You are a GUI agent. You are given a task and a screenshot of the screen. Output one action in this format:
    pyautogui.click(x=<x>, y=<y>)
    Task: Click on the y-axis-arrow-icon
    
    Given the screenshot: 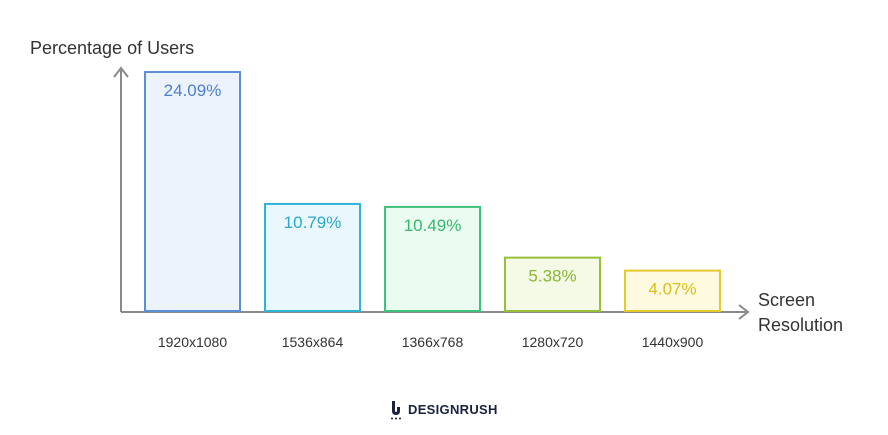 What is the action you would take?
    pyautogui.click(x=121, y=72)
    